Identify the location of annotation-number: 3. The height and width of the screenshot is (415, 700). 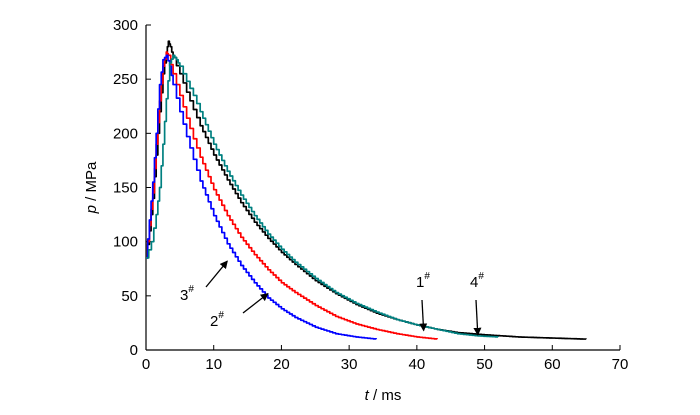
(184, 295).